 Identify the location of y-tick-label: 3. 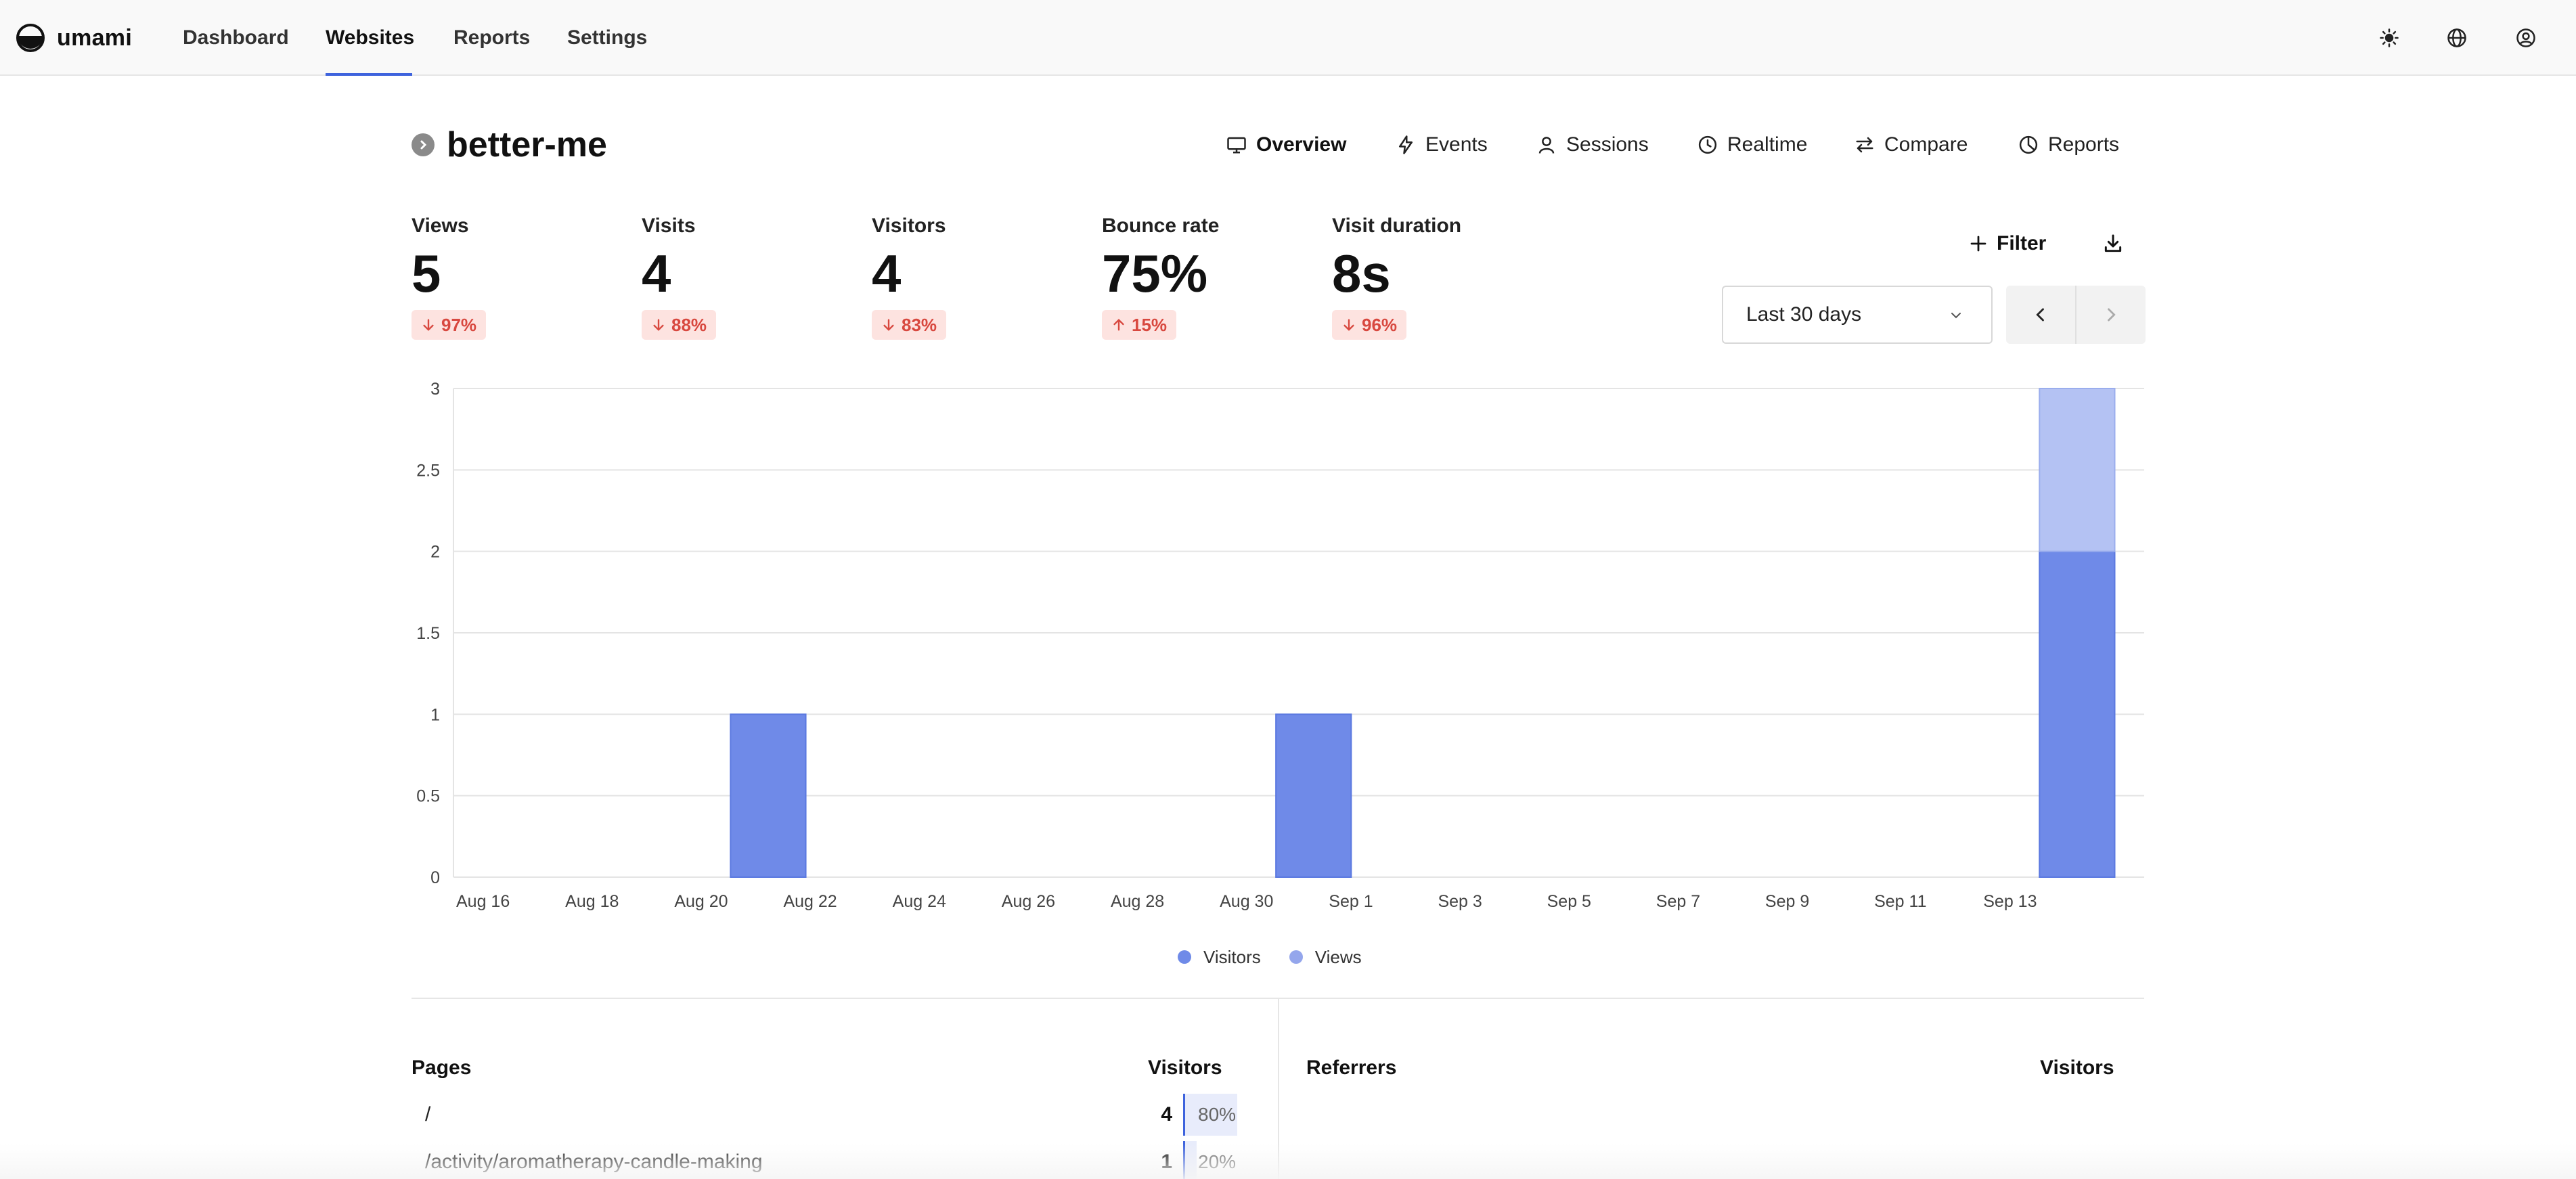
(435, 389).